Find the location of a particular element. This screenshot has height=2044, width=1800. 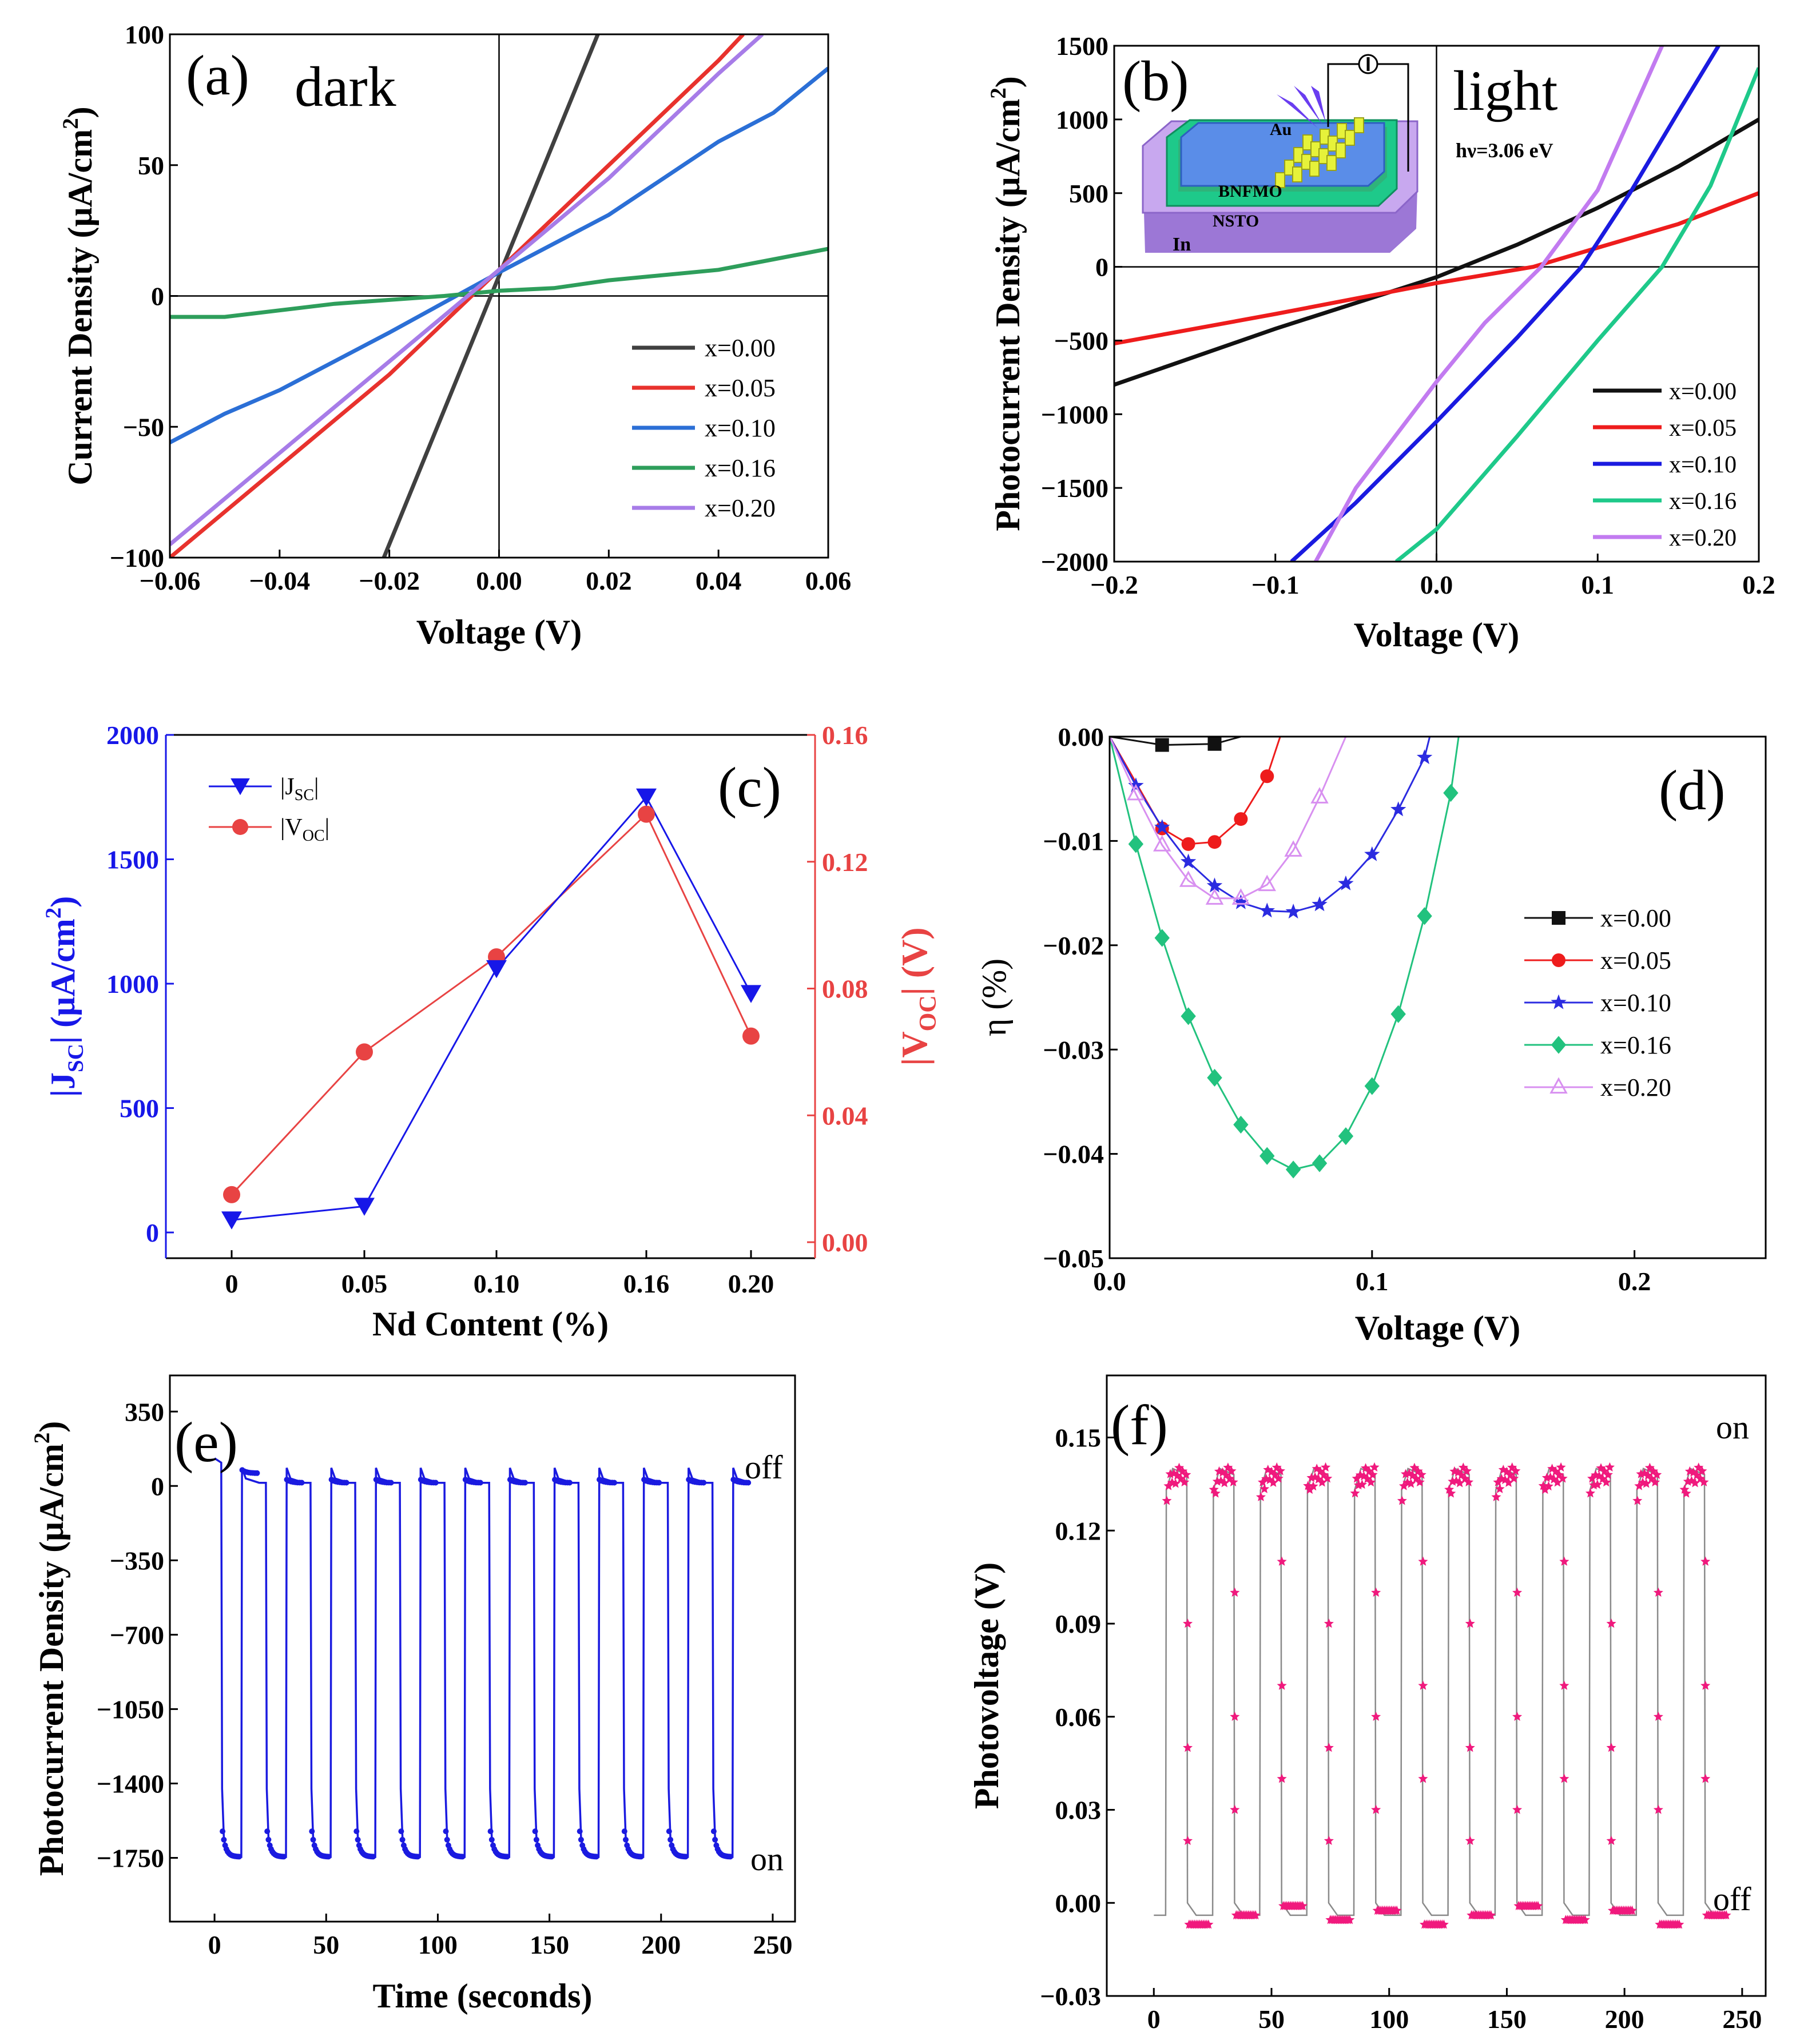

x-tick-label: 50 is located at coordinates (1271, 2019).